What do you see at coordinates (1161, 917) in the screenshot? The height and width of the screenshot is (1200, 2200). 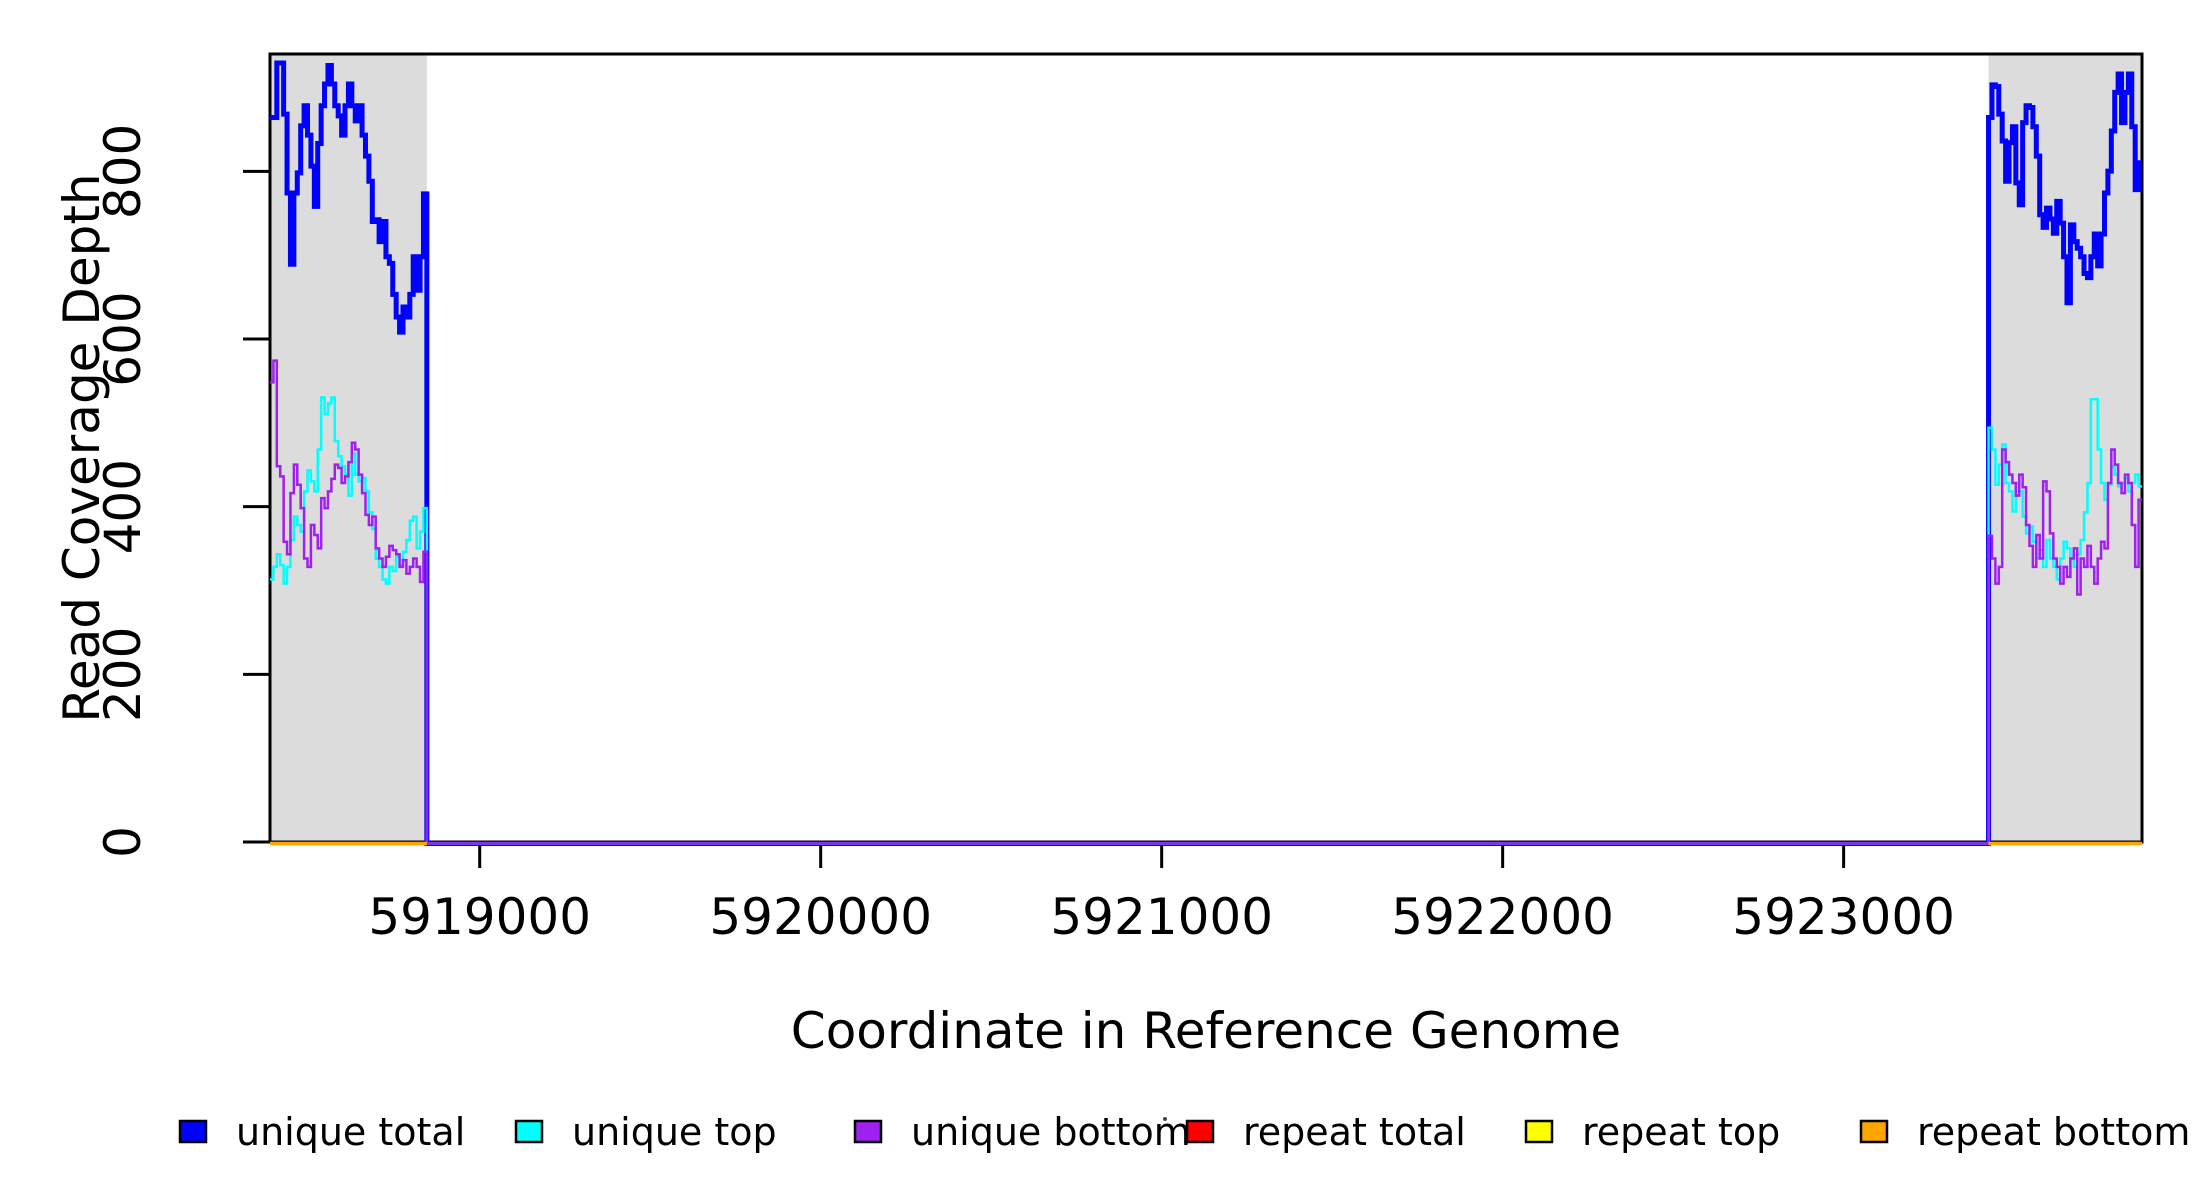 I see `x-tick-label: 5921000` at bounding box center [1161, 917].